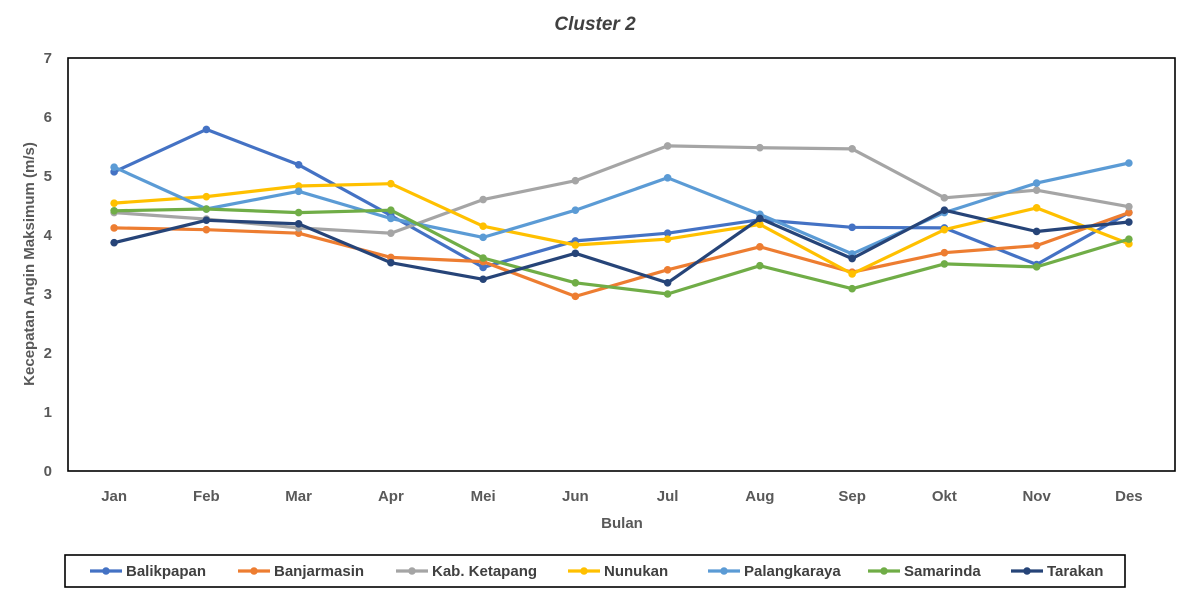 This screenshot has width=1193, height=597. Describe the element at coordinates (636, 571) in the screenshot. I see `legend-label: Nunukan` at that location.